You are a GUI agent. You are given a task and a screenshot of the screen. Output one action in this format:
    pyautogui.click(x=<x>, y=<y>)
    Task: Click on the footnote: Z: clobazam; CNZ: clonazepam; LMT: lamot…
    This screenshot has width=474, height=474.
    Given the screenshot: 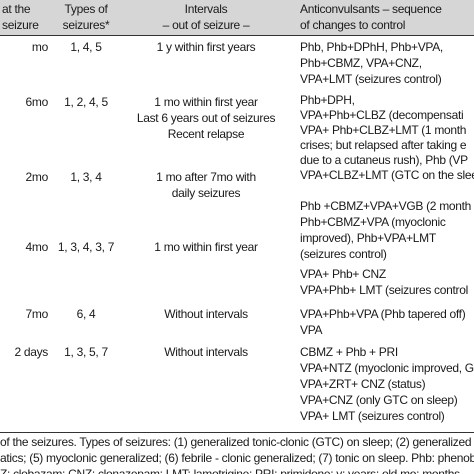 What is the action you would take?
    pyautogui.click(x=231, y=470)
    